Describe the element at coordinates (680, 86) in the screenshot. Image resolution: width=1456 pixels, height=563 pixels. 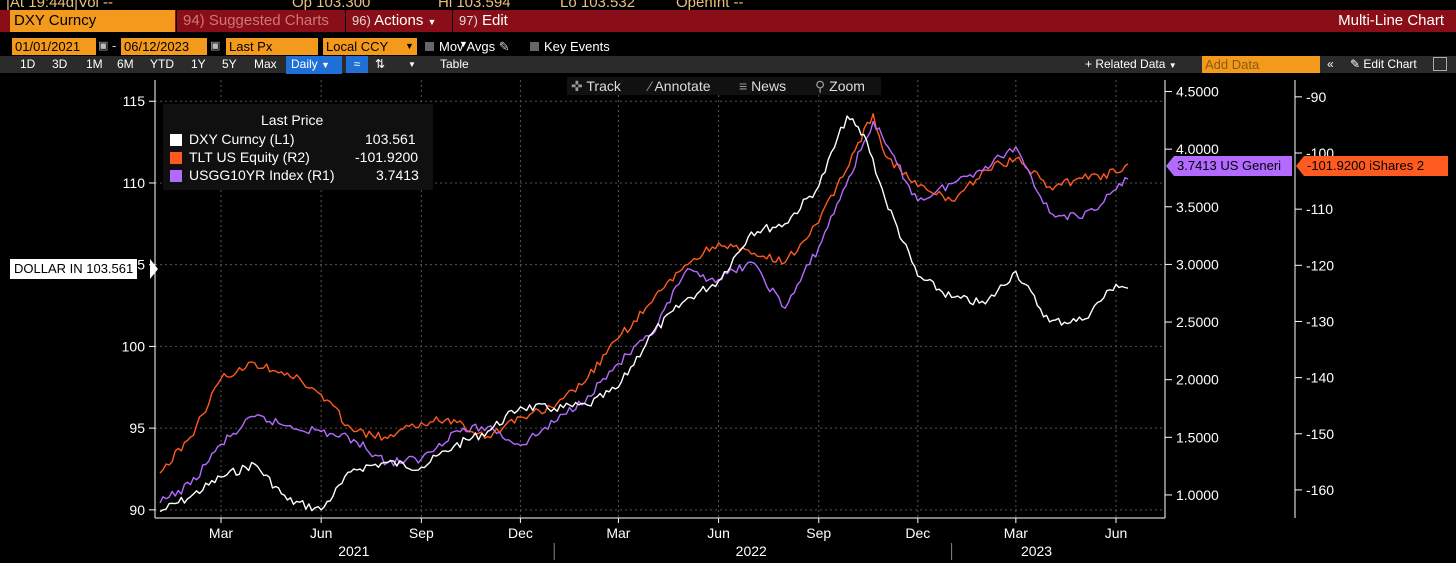
I see `annotate-tool: ∕ Annotate` at that location.